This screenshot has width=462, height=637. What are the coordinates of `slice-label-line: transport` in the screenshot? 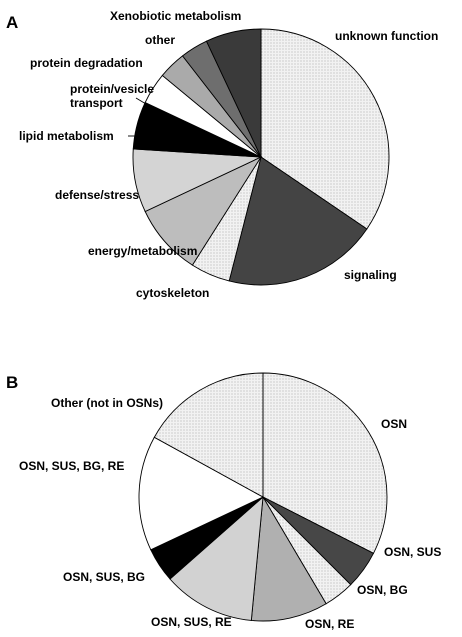 It's located at (96, 103).